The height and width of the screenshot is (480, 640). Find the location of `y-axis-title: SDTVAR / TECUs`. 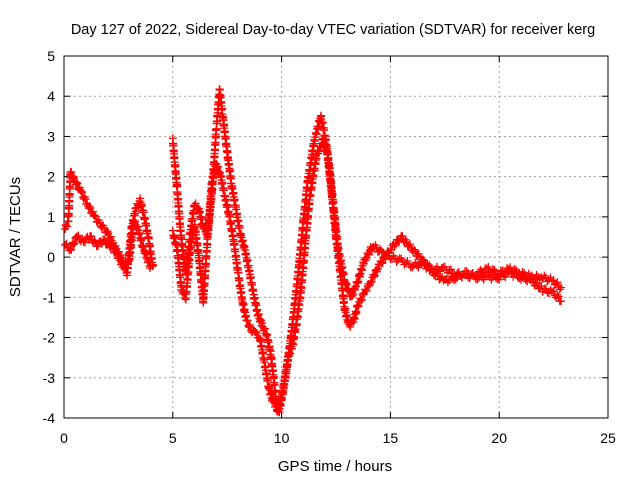

y-axis-title: SDTVAR / TECUs is located at coordinates (15, 237).